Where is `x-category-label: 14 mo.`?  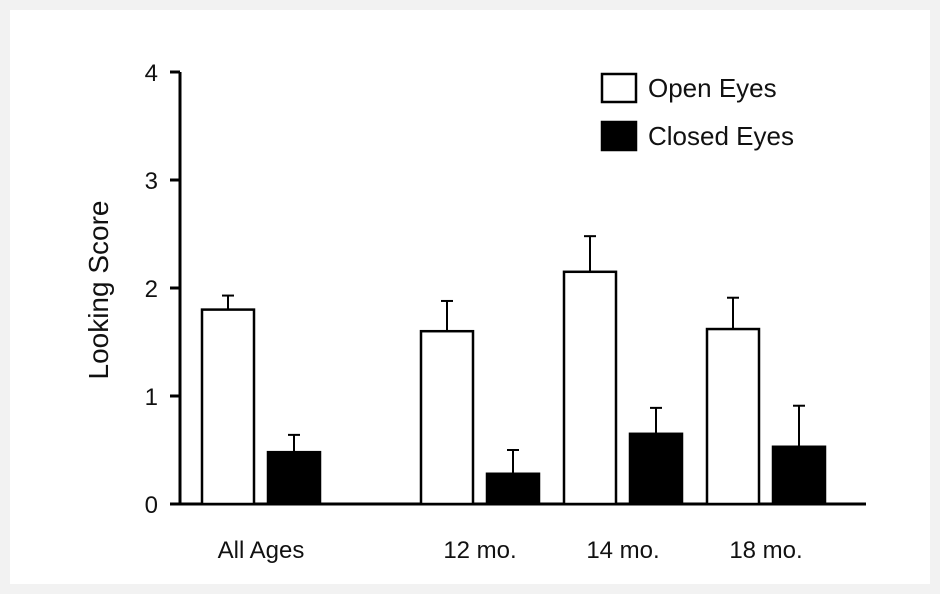
x-category-label: 14 mo. is located at coordinates (622, 550).